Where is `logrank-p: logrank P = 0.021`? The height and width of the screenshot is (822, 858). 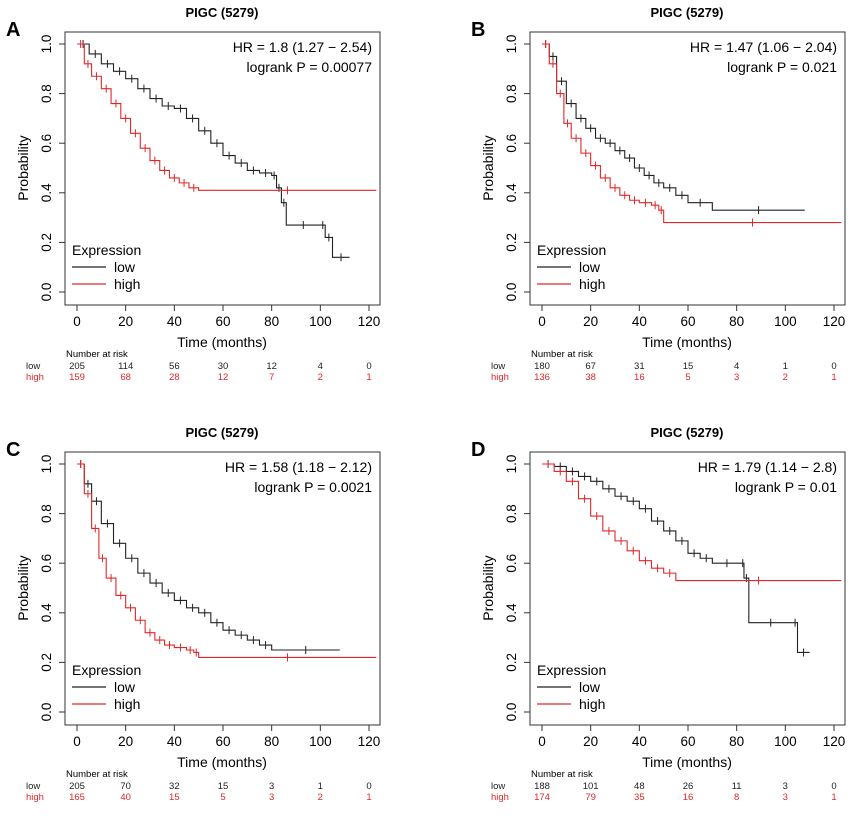 logrank-p: logrank P = 0.021 is located at coordinates (782, 67).